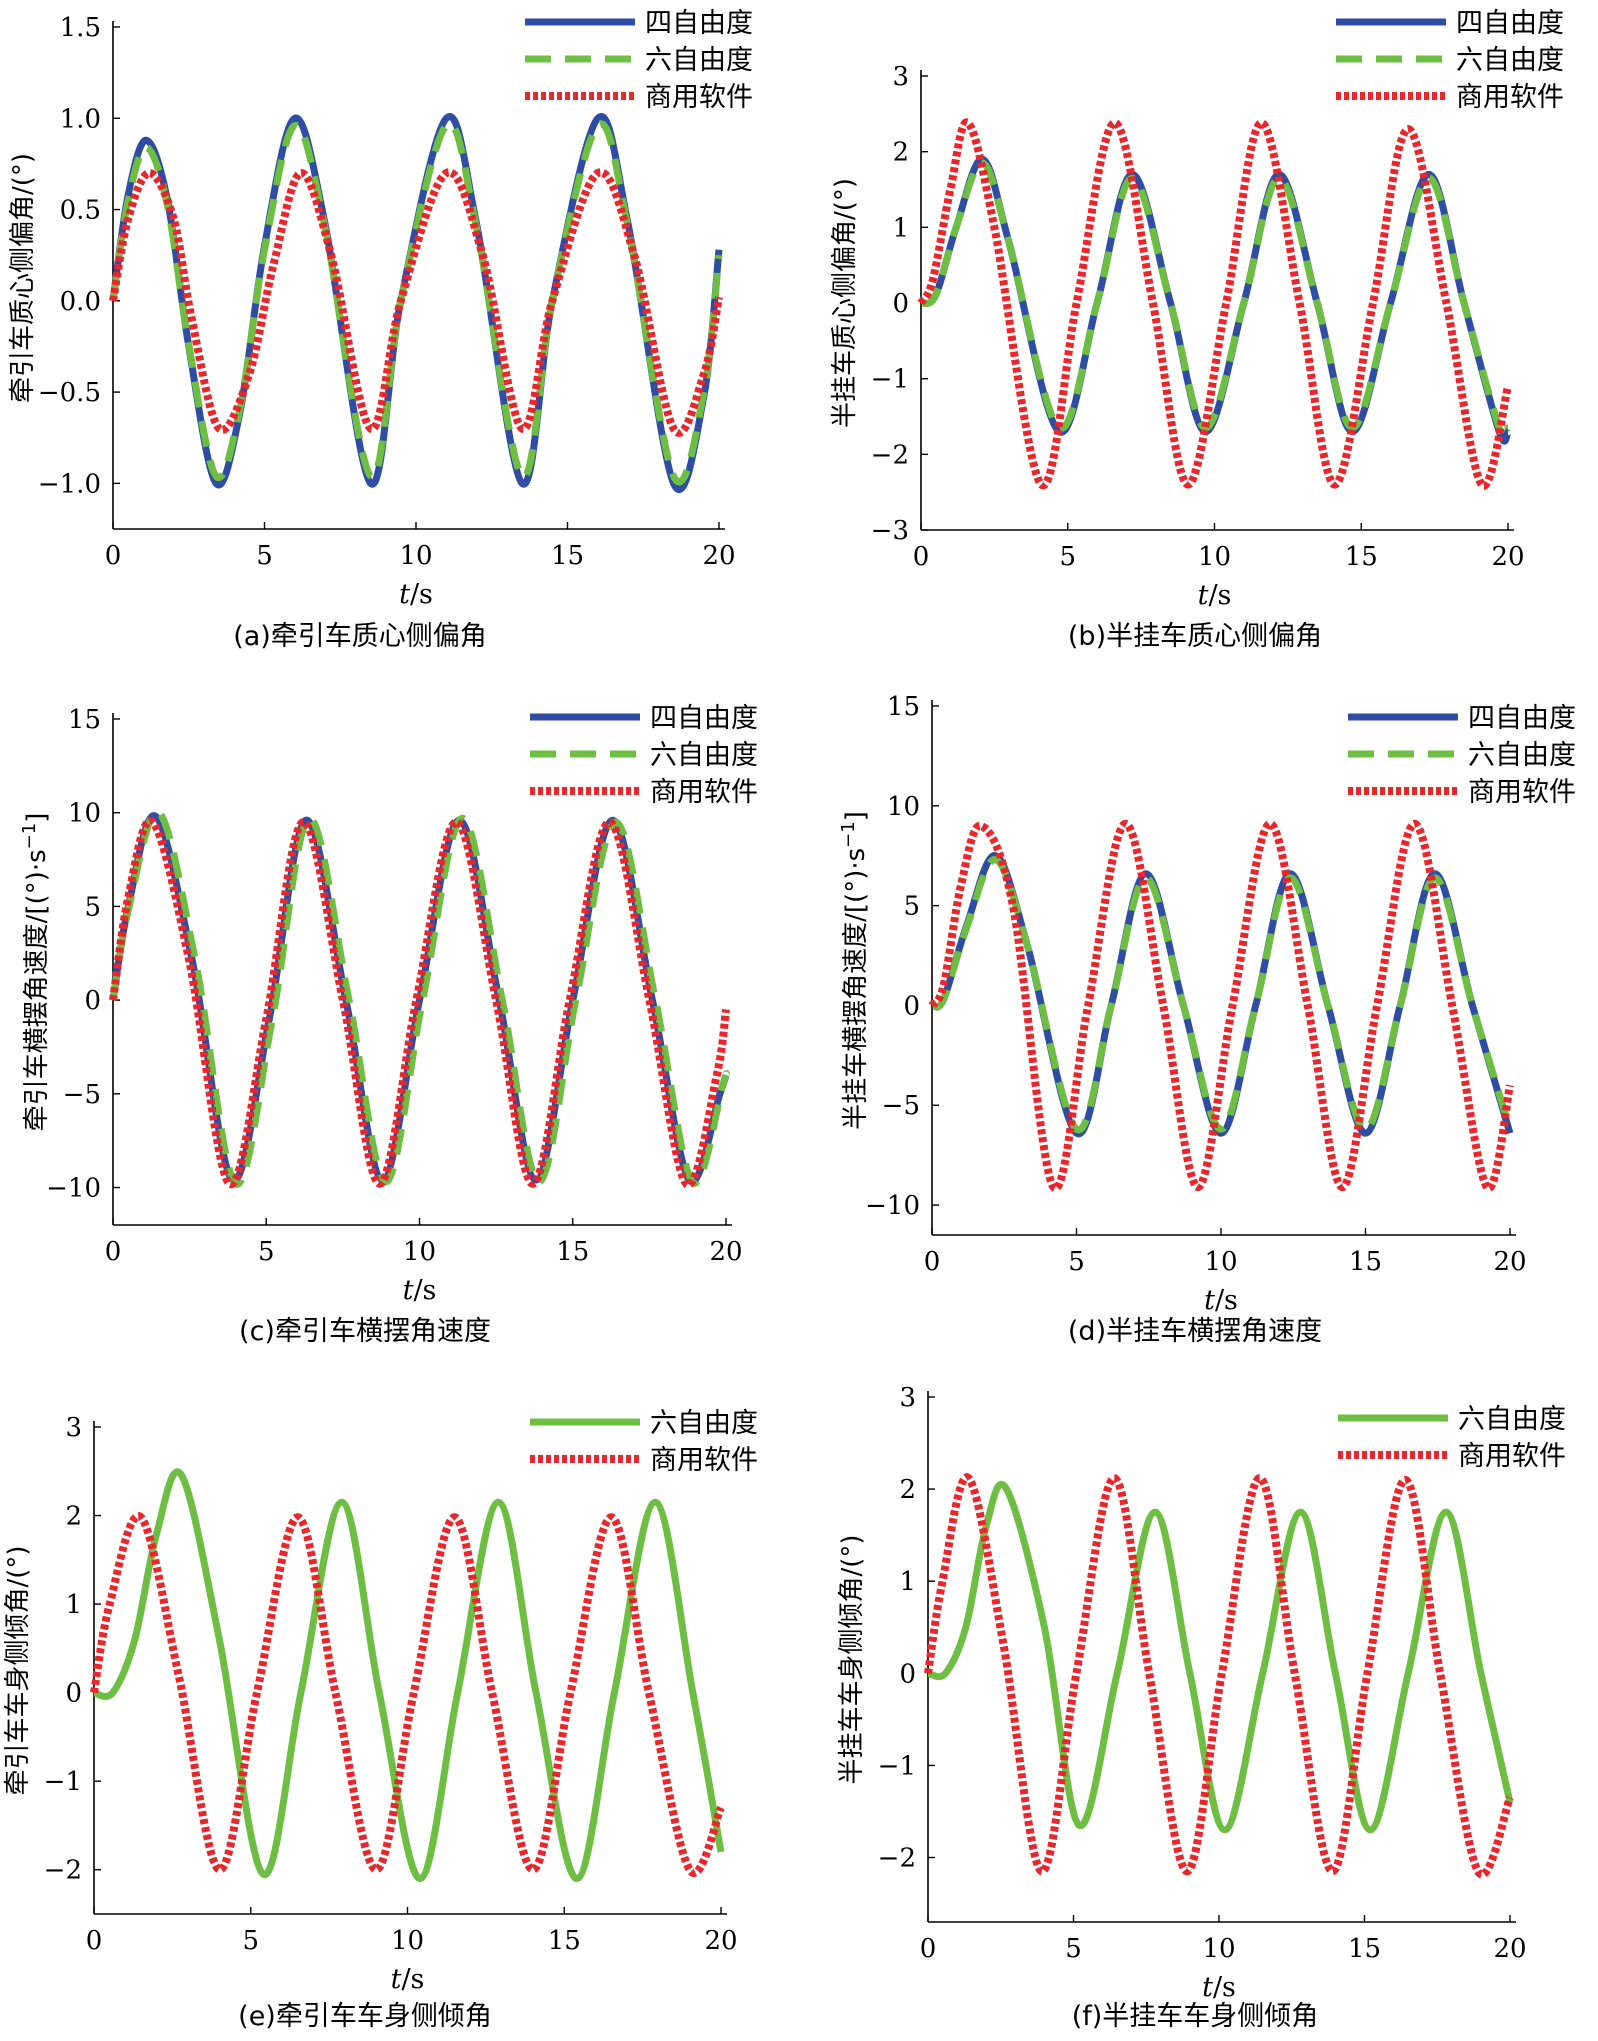  I want to click on y-axis-label: 半挂车质心侧偏角/(°), so click(845, 303).